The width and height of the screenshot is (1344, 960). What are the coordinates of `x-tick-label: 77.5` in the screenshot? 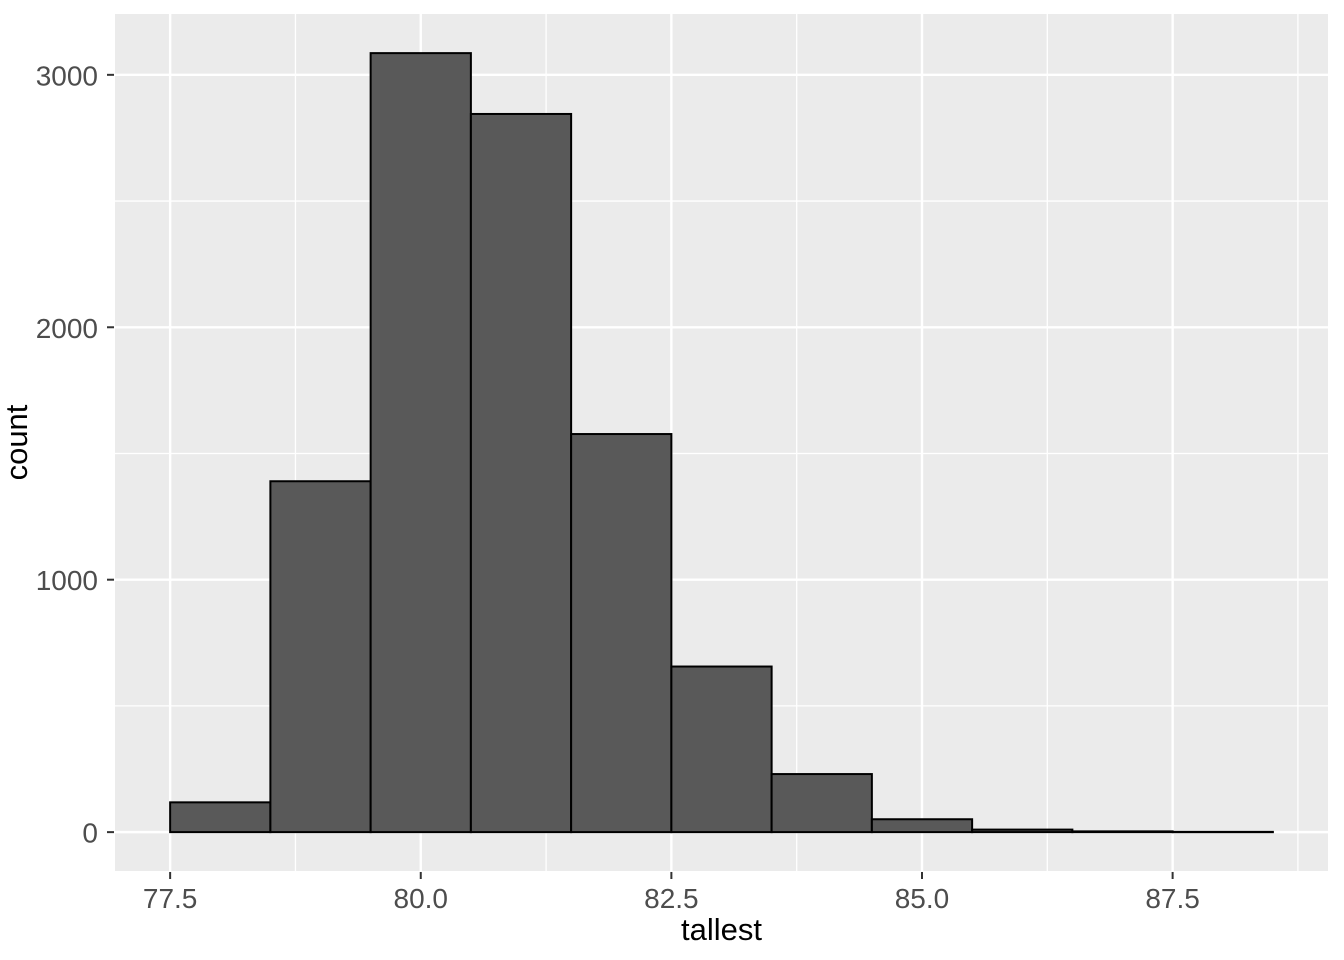 It's located at (170, 898).